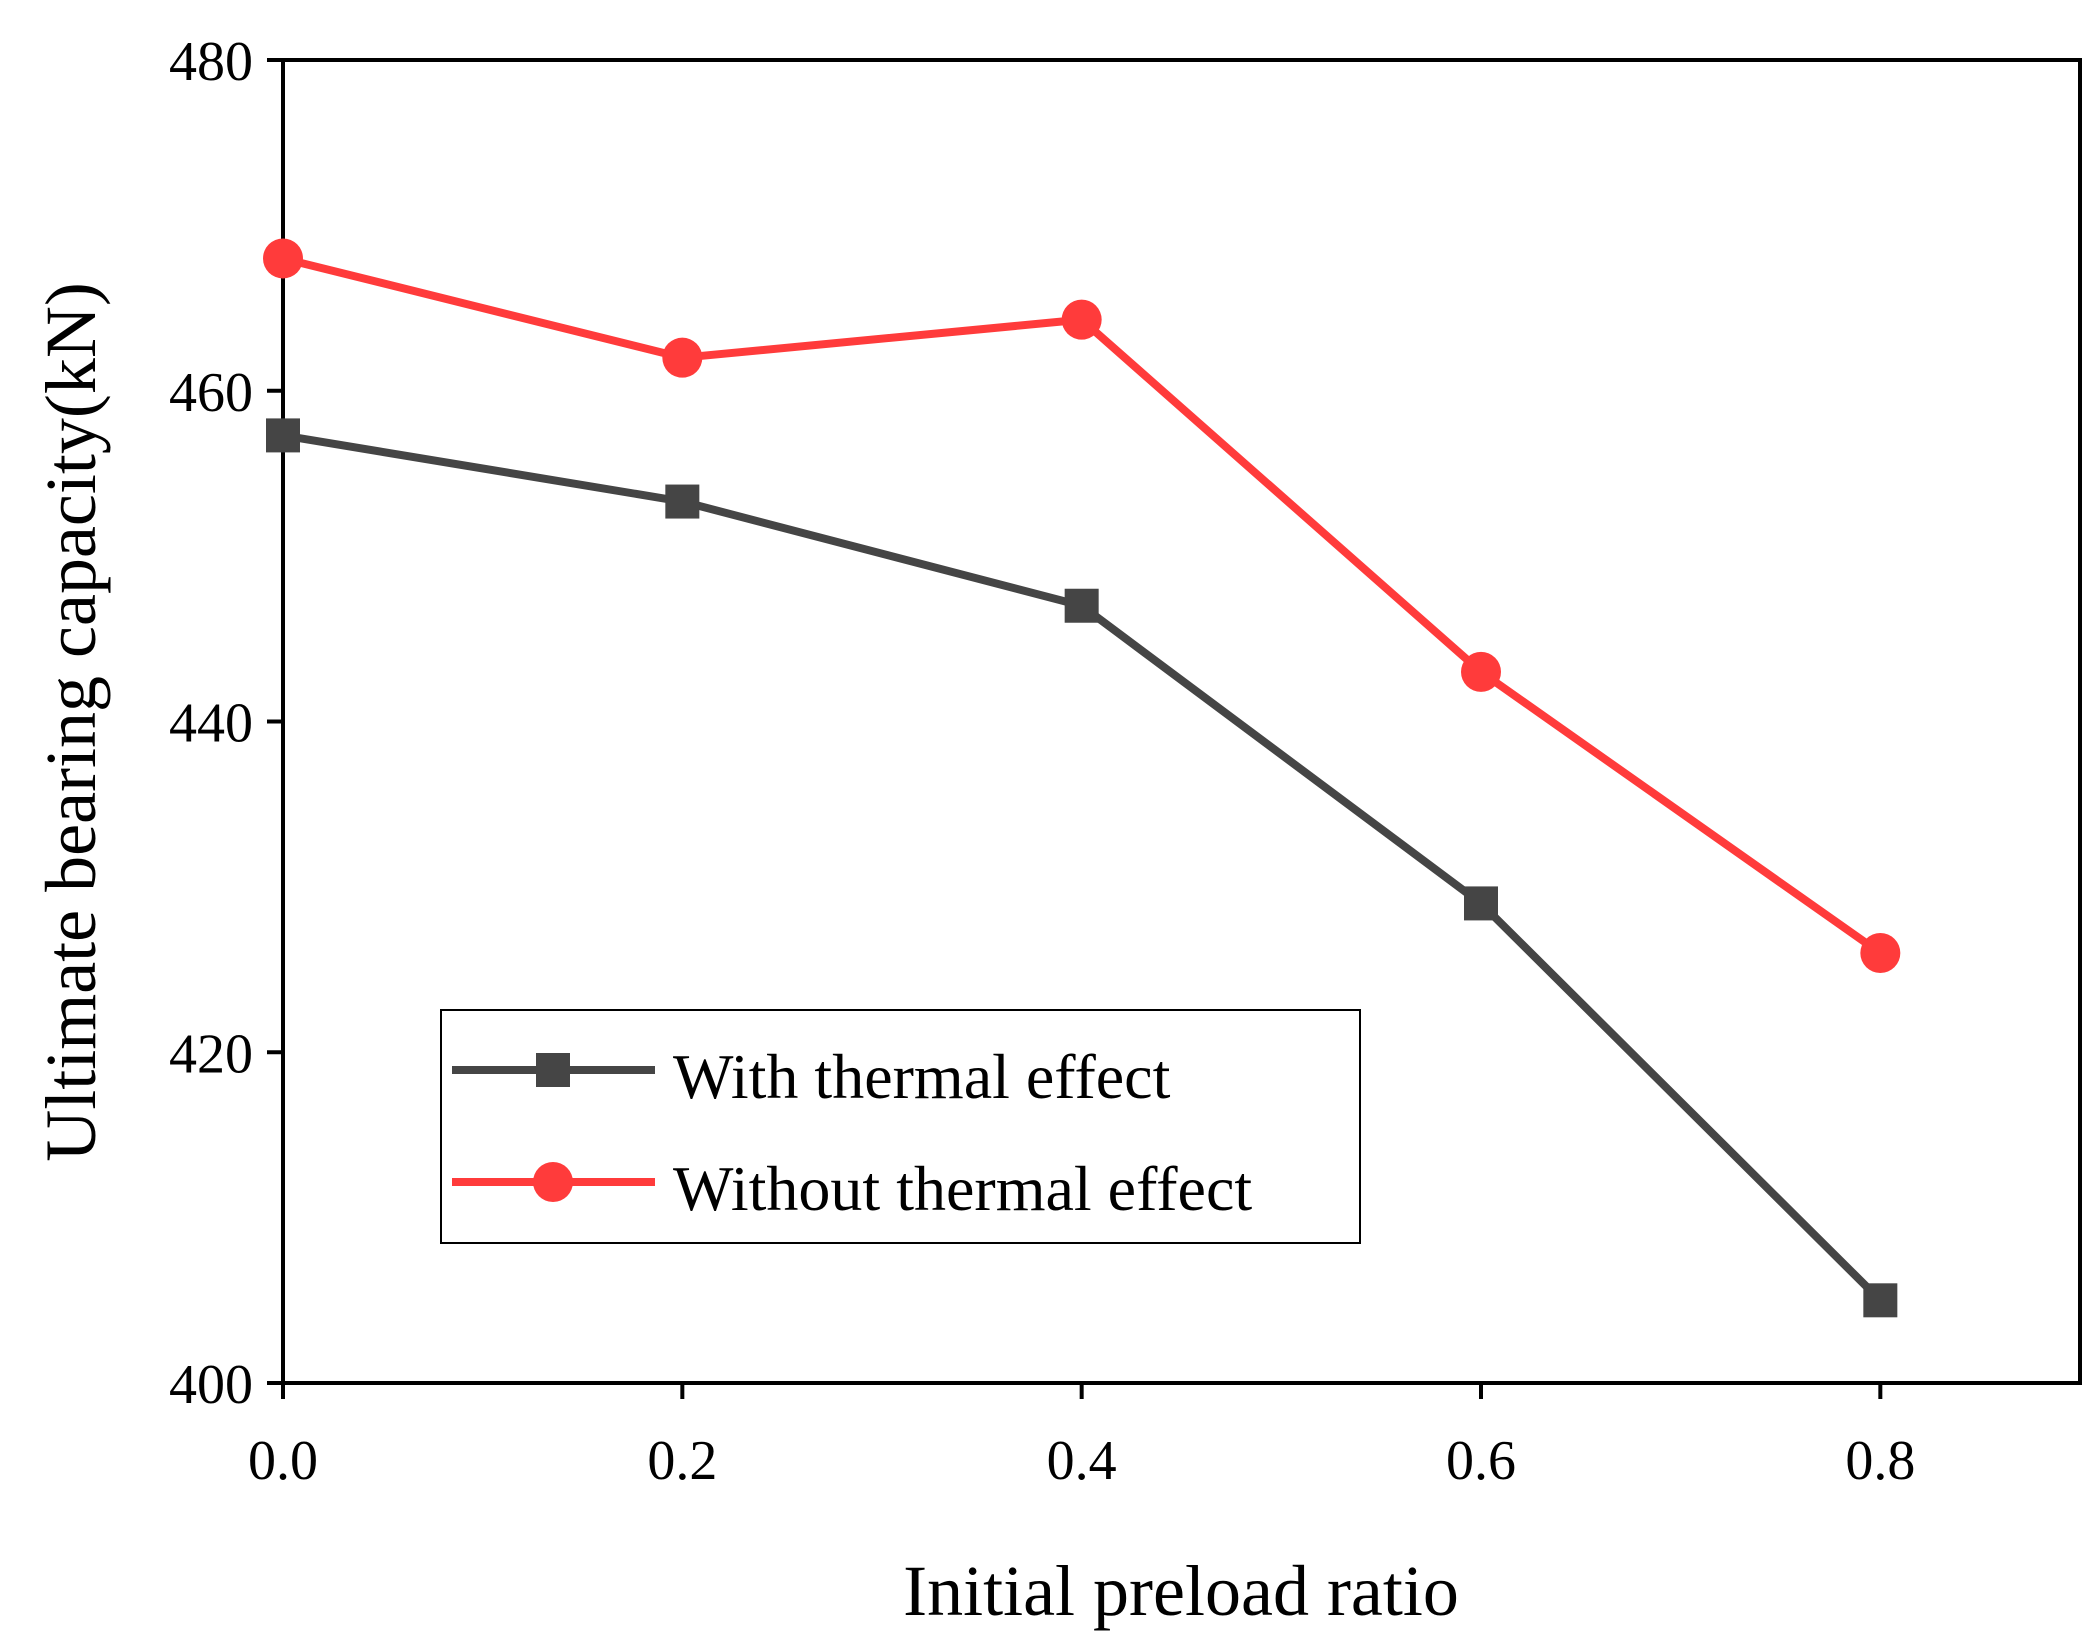 Image resolution: width=2098 pixels, height=1652 pixels. Describe the element at coordinates (211, 62) in the screenshot. I see `y-tick-label: 480` at that location.